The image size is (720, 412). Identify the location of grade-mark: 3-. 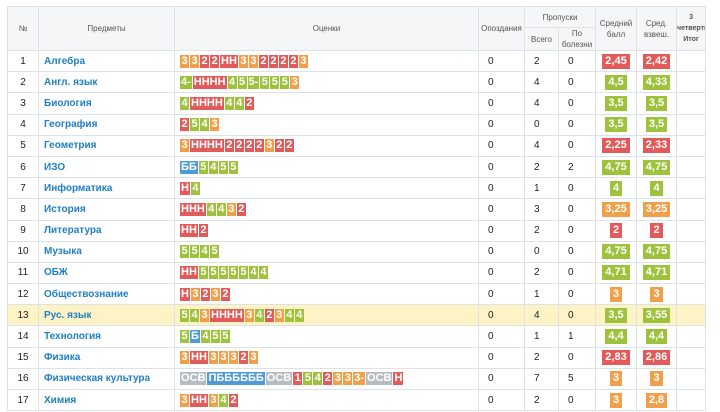
(359, 379).